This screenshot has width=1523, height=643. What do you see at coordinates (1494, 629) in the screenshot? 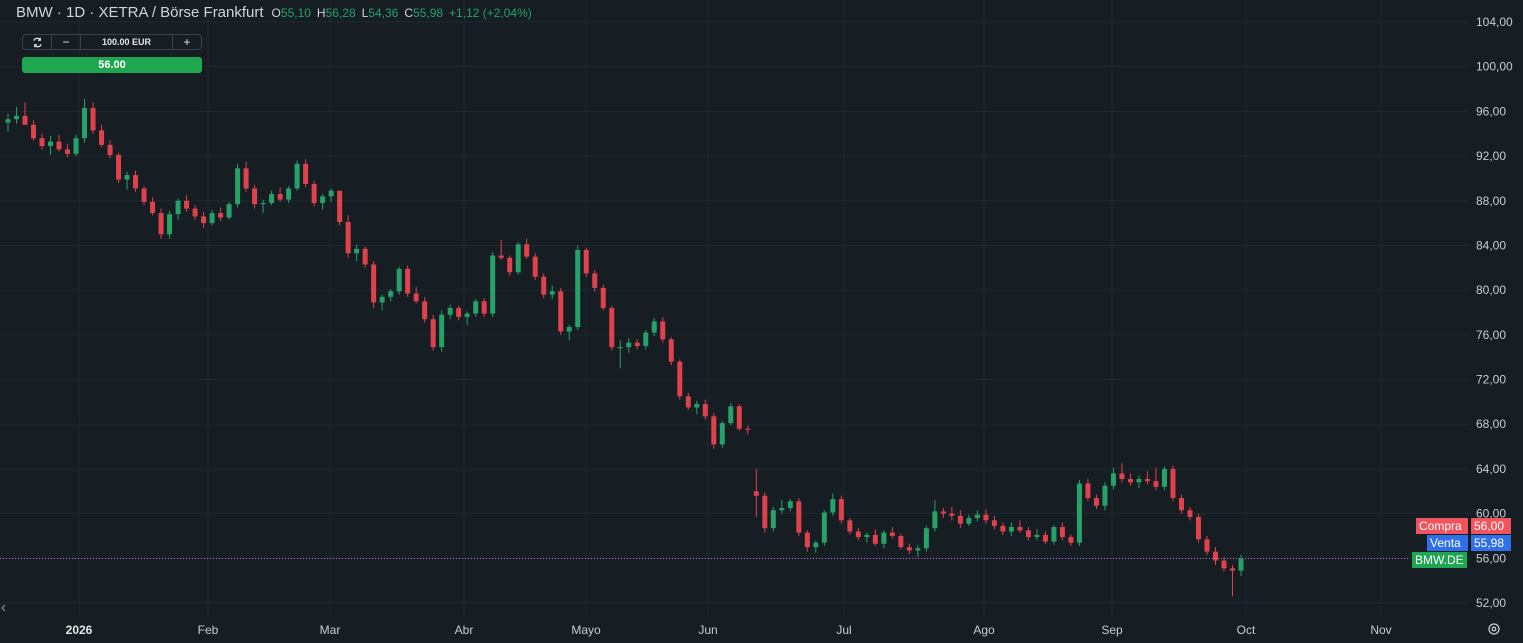
I see `settings-icon` at bounding box center [1494, 629].